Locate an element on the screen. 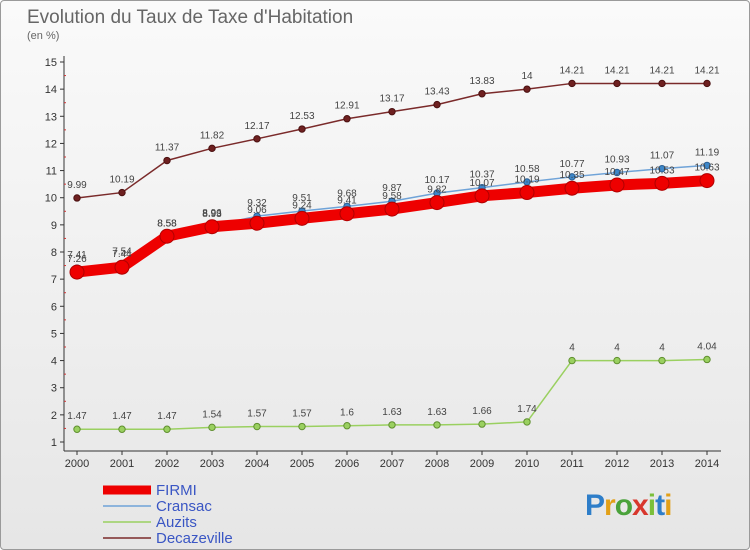 Image resolution: width=750 pixels, height=550 pixels. chart-title: Evolution du Taux de Taxe d'Habitation is located at coordinates (190, 17).